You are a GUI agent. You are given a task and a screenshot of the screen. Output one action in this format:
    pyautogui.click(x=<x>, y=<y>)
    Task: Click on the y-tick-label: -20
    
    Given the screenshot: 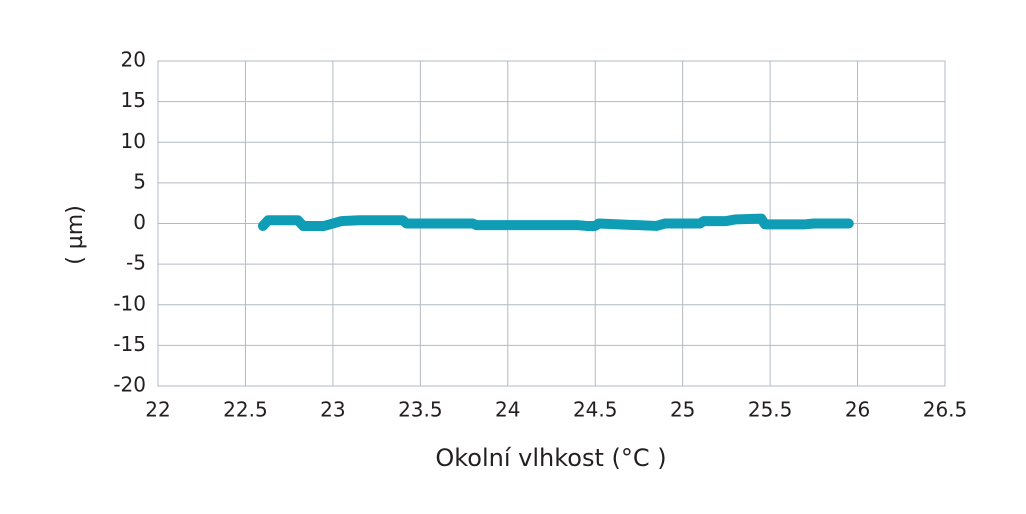 What is the action you would take?
    pyautogui.click(x=129, y=385)
    